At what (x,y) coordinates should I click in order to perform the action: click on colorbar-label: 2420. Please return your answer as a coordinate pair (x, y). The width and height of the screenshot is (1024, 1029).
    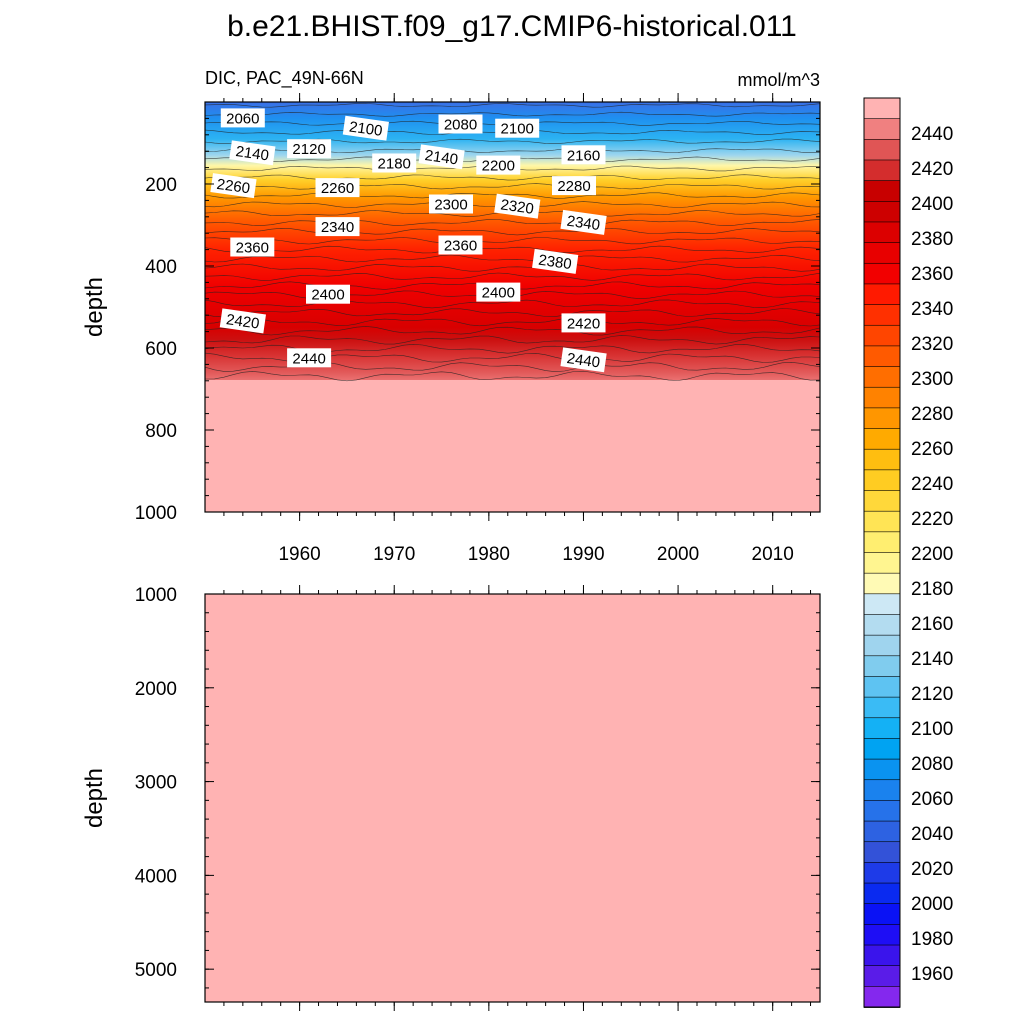
    Looking at the image, I should click on (932, 169).